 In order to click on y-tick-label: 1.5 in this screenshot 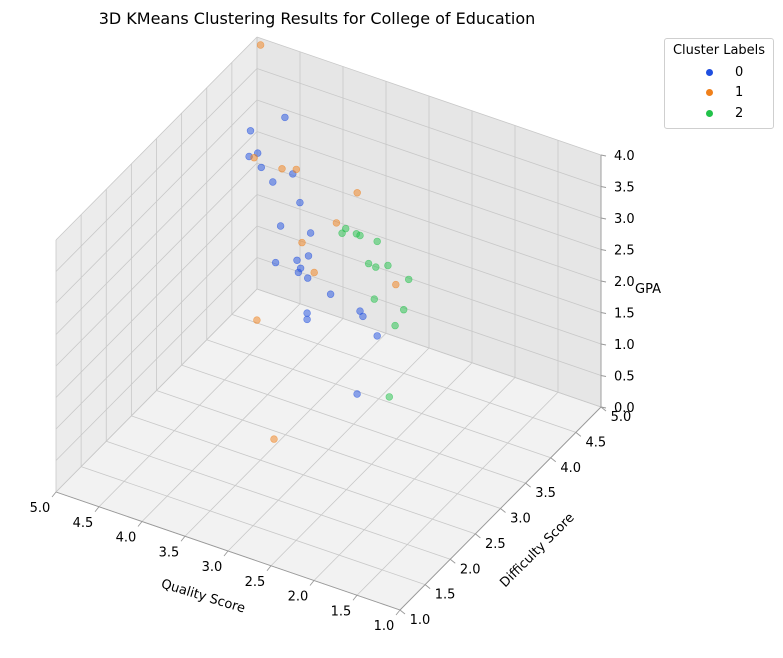, I will do `click(445, 595)`.